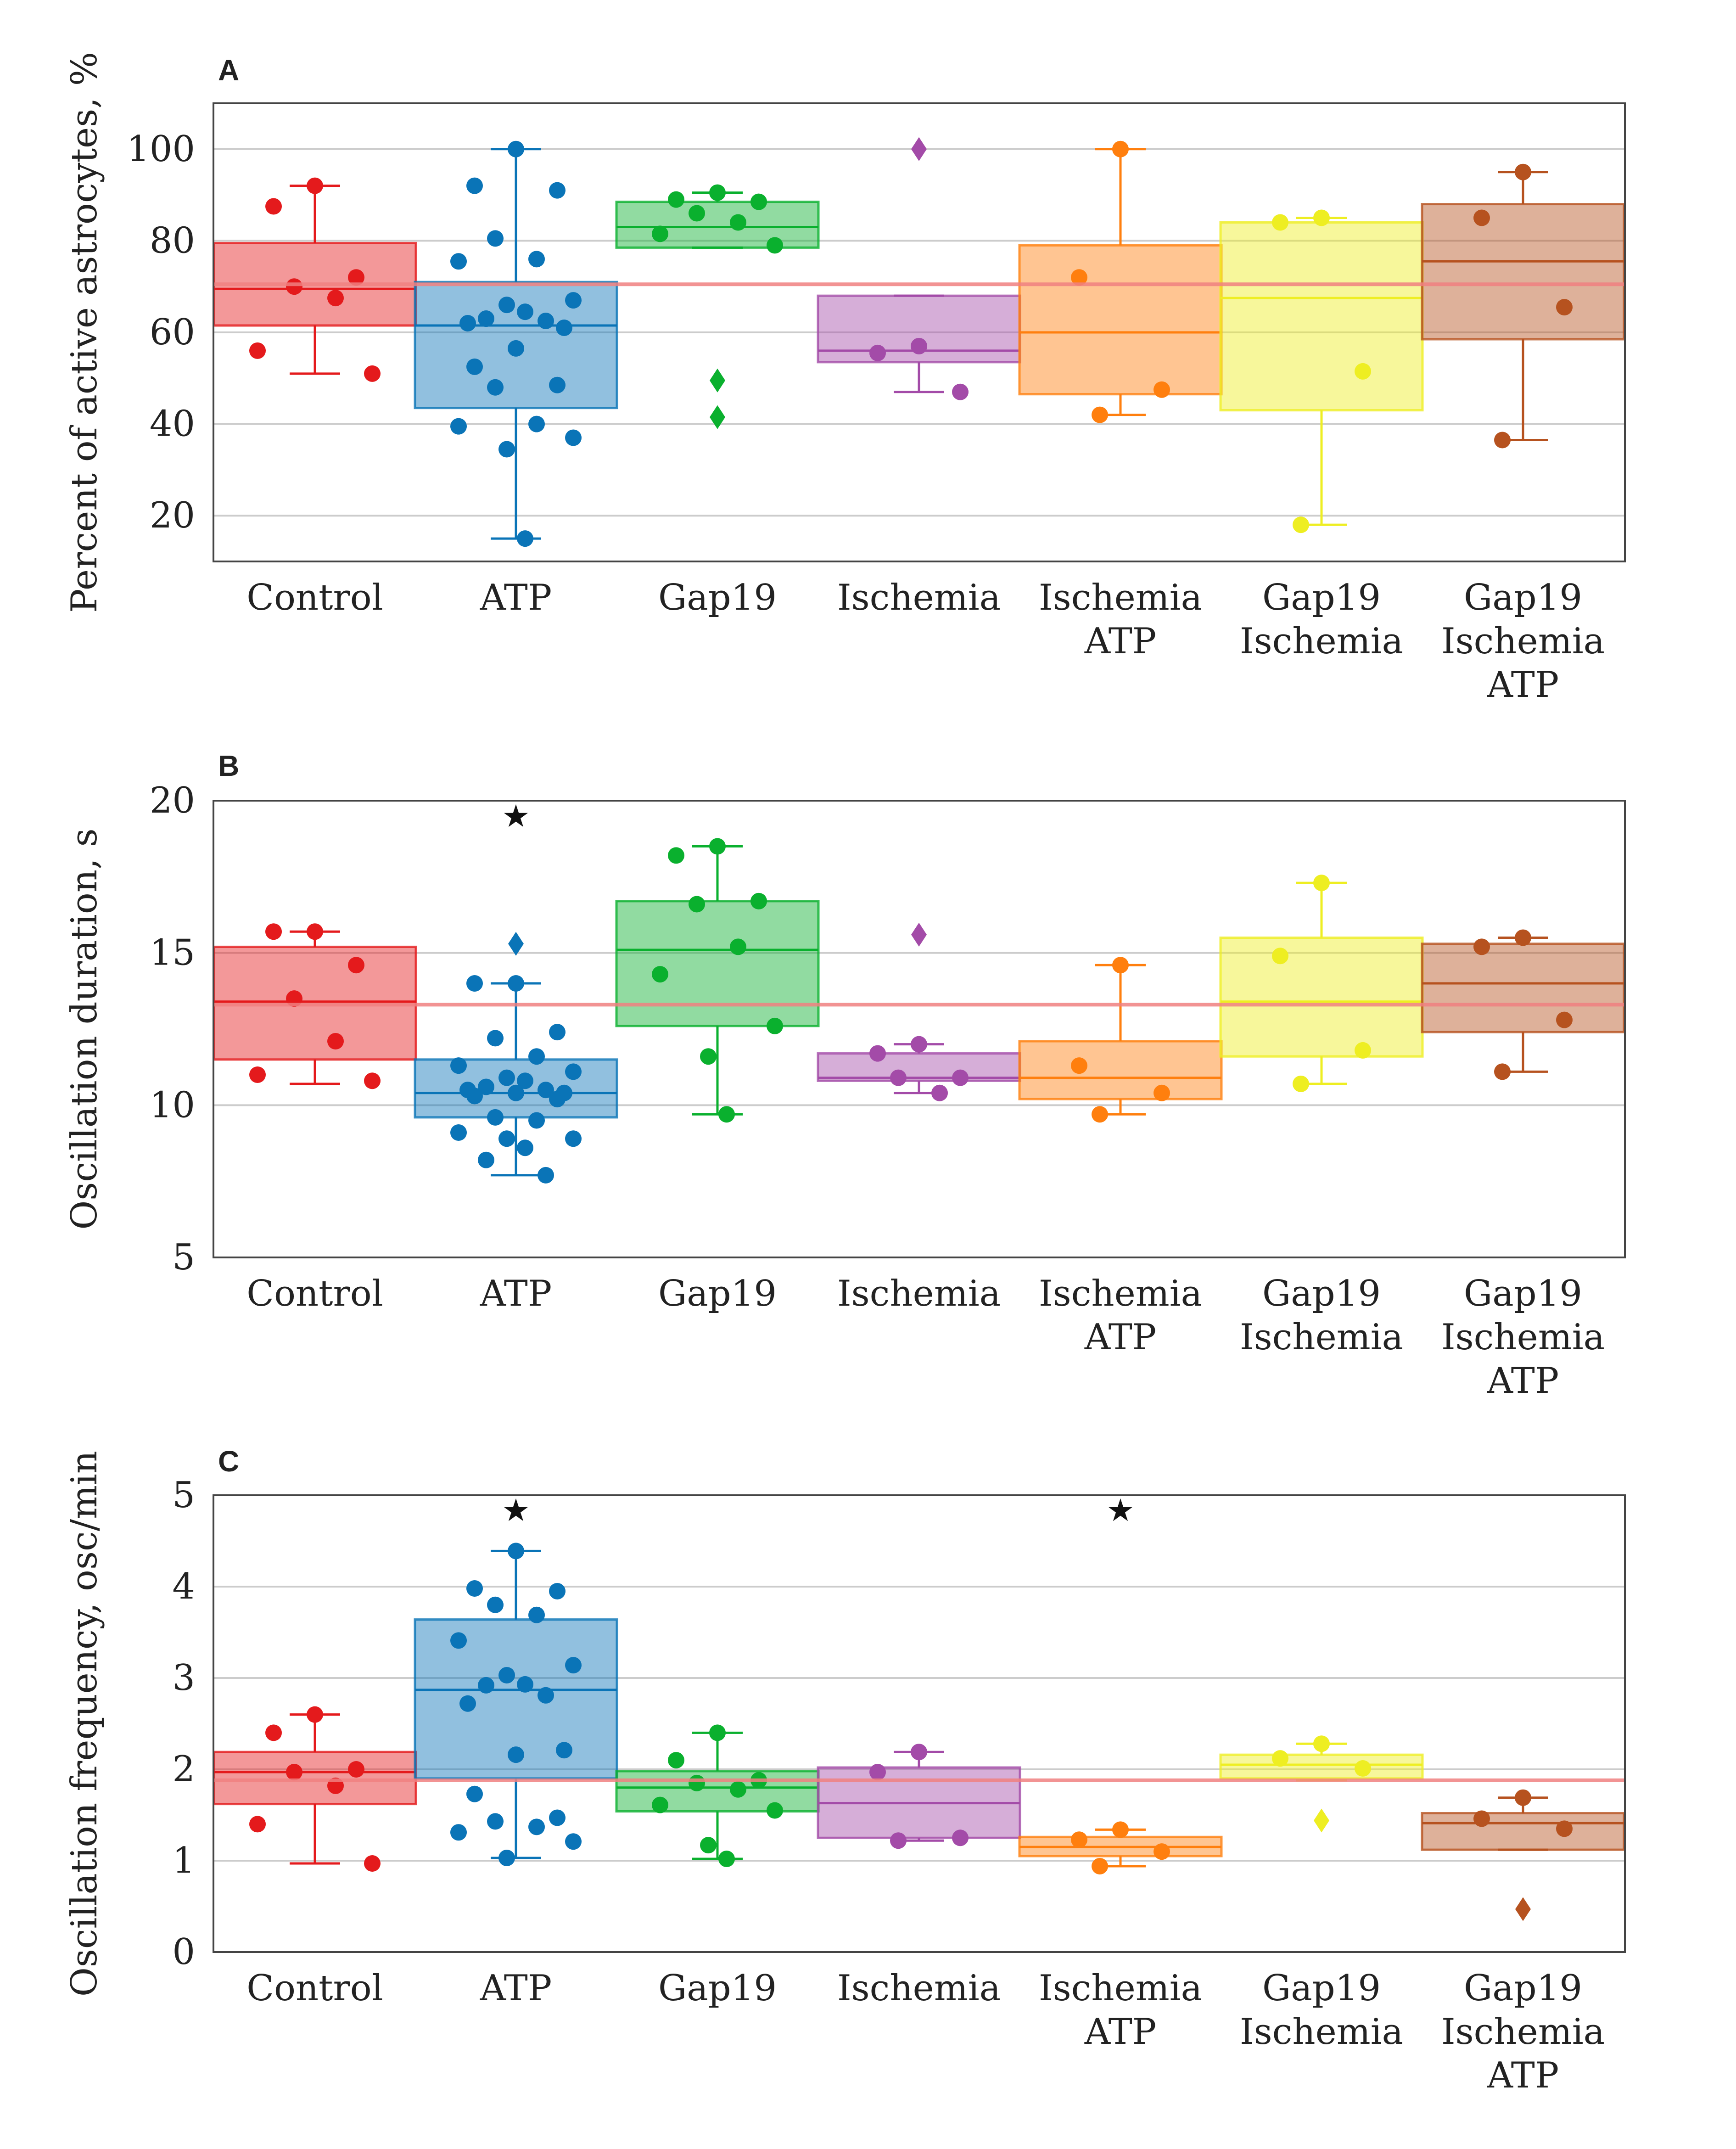  What do you see at coordinates (161, 149) in the screenshot?
I see `panel-a-ytick-label: 100` at bounding box center [161, 149].